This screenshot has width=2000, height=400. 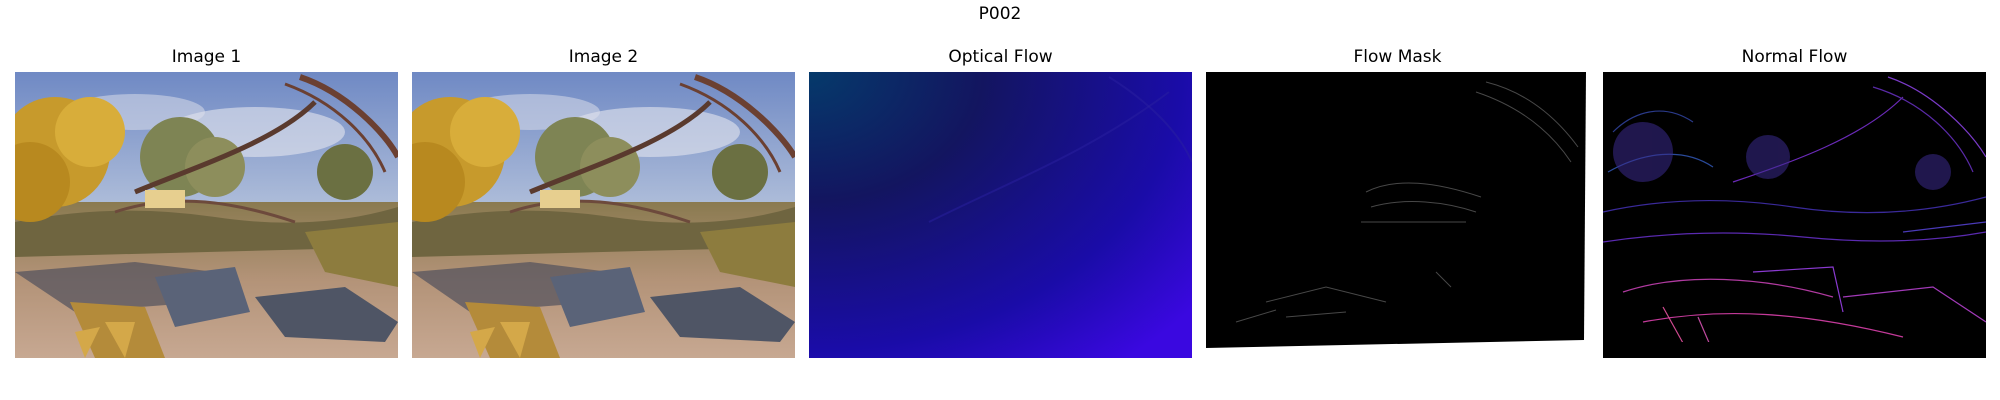 I want to click on panel-title-optical-flow: Optical Flow, so click(x=1000, y=57).